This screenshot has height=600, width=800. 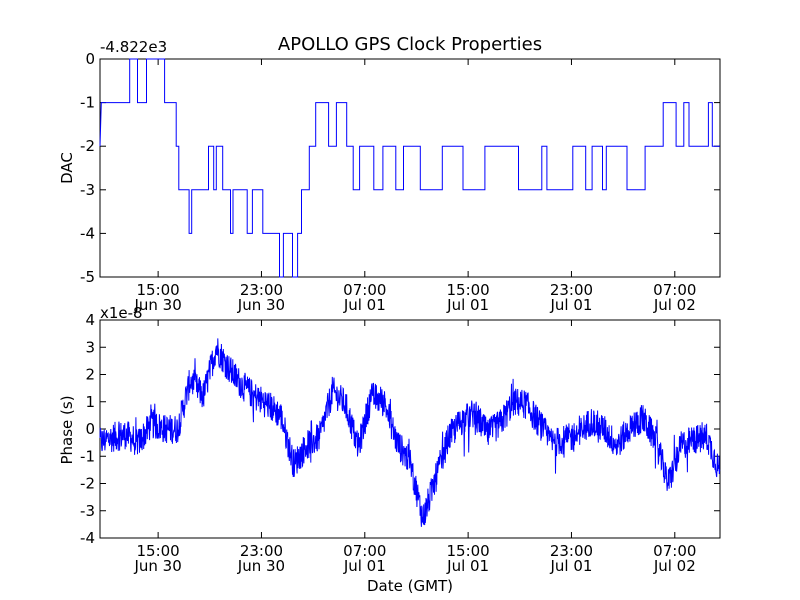 What do you see at coordinates (87, 190) in the screenshot?
I see `dac-ytick-label: -3` at bounding box center [87, 190].